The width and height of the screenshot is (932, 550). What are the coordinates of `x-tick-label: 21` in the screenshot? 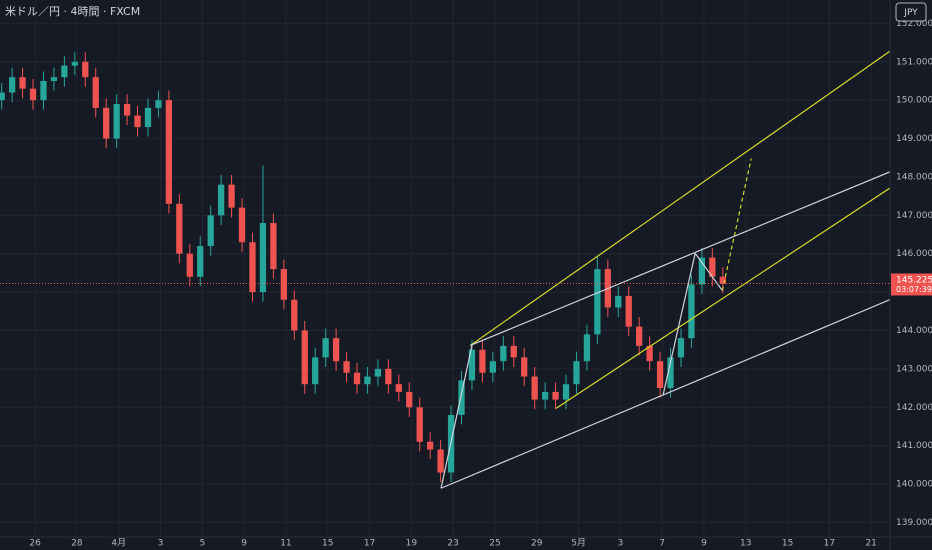 It's located at (870, 544).